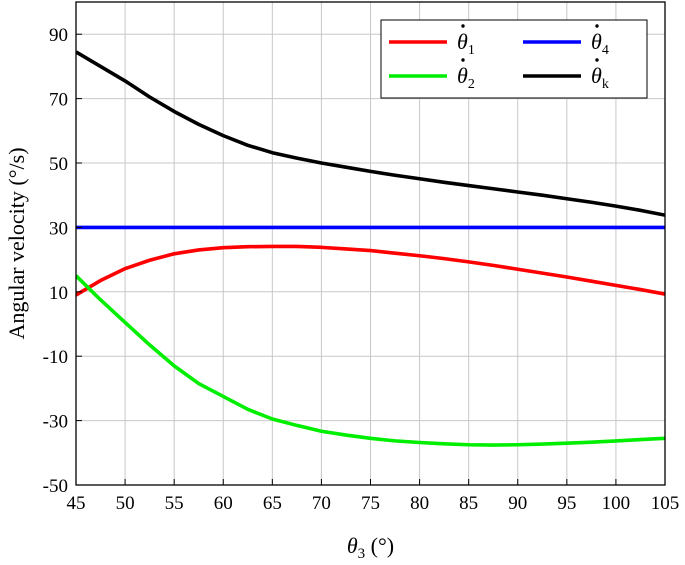  What do you see at coordinates (58, 100) in the screenshot?
I see `y-tick-label: 70` at bounding box center [58, 100].